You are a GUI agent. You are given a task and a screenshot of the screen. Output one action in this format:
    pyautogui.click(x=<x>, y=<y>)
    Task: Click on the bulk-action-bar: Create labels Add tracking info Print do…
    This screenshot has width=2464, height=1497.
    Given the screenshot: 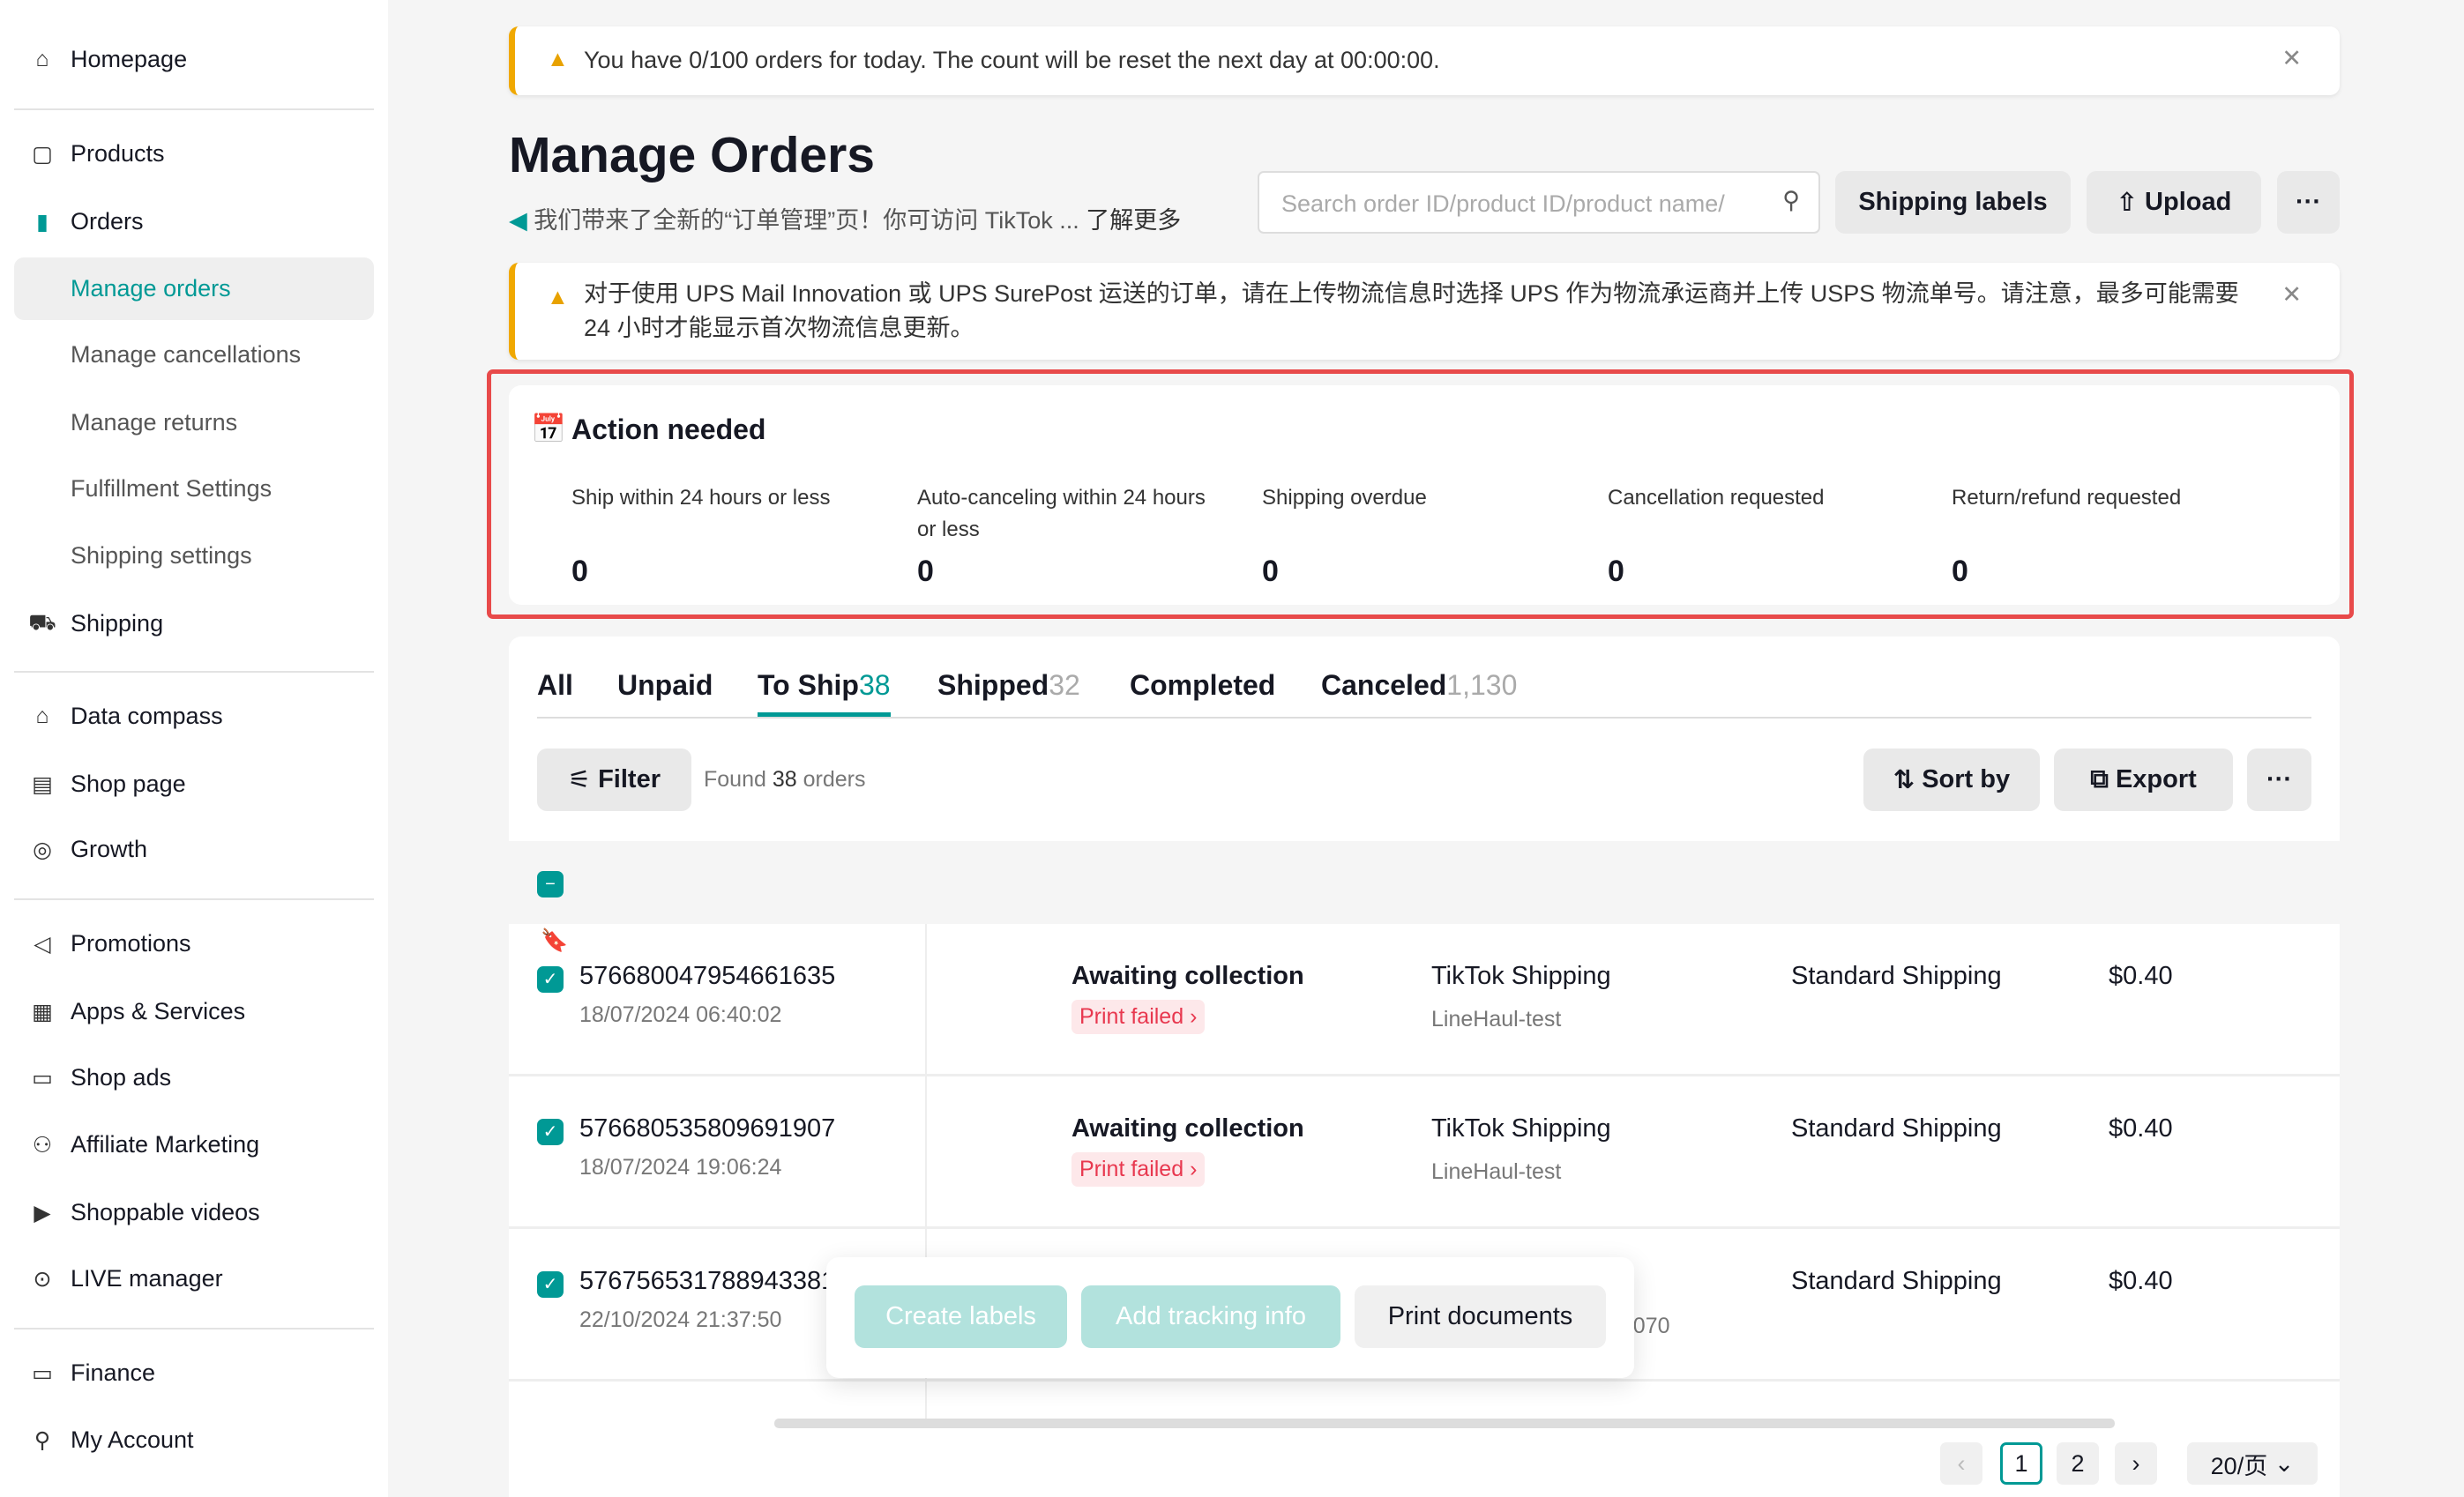 What is the action you would take?
    pyautogui.click(x=1230, y=1318)
    